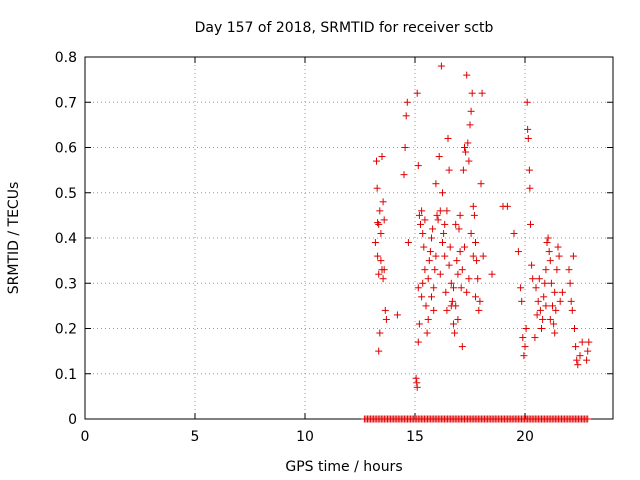 Image resolution: width=640 pixels, height=480 pixels. I want to click on y-tick-label: 0.4, so click(66, 239).